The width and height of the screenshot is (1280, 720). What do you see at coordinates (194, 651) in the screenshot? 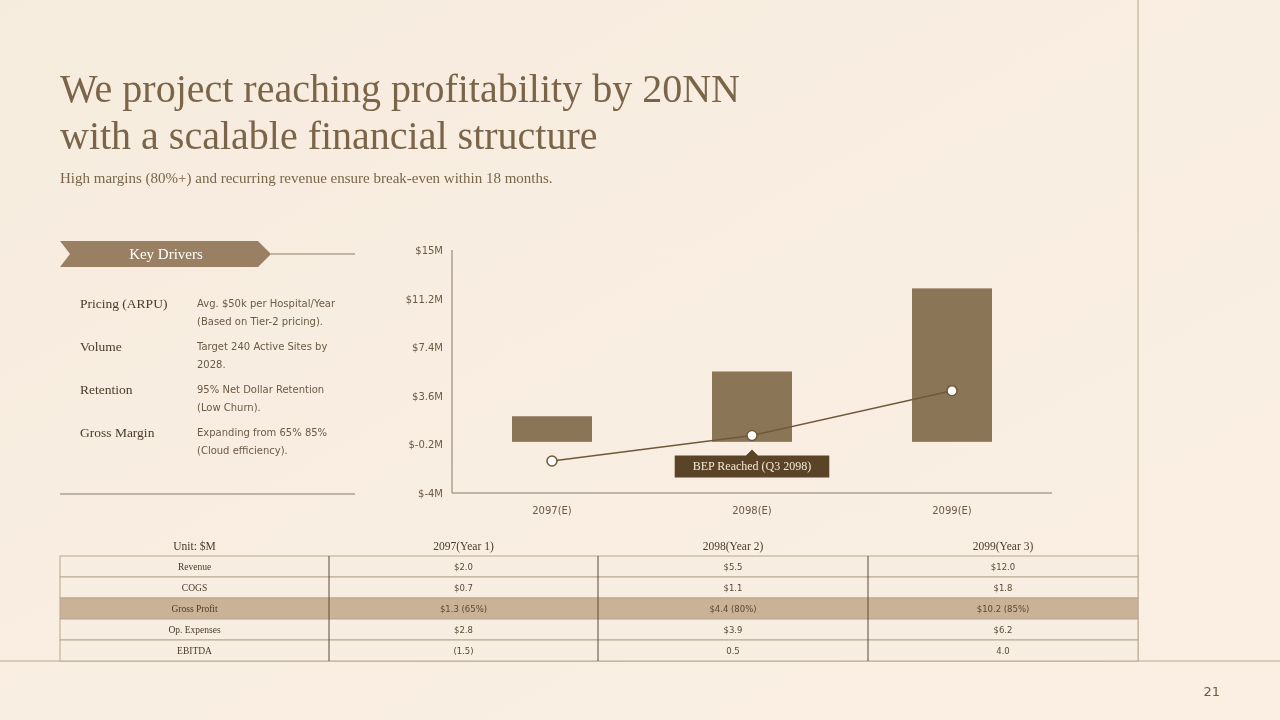
I see `category-label: EBITDA` at bounding box center [194, 651].